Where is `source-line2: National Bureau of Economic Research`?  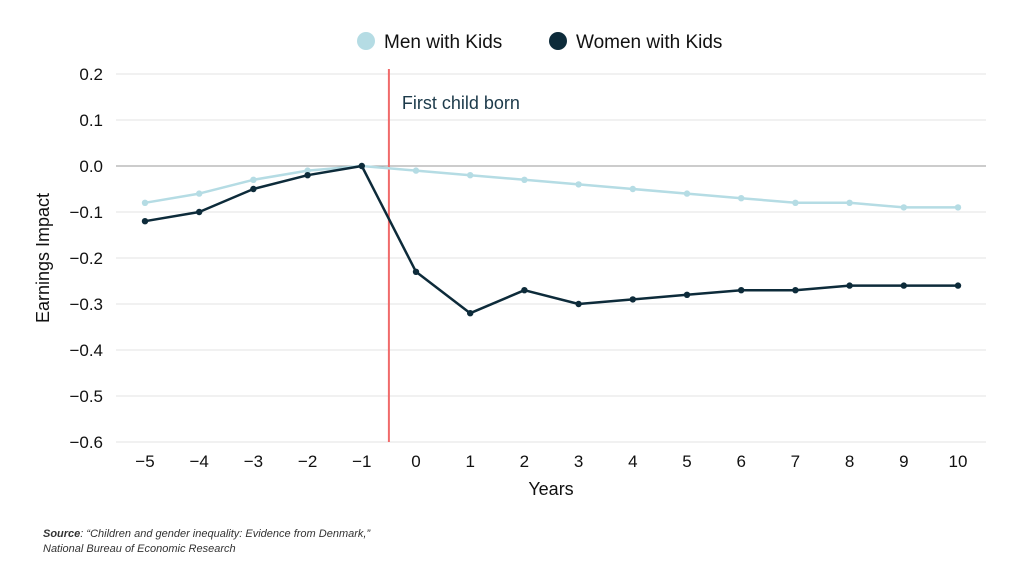 source-line2: National Bureau of Economic Research is located at coordinates (139, 549).